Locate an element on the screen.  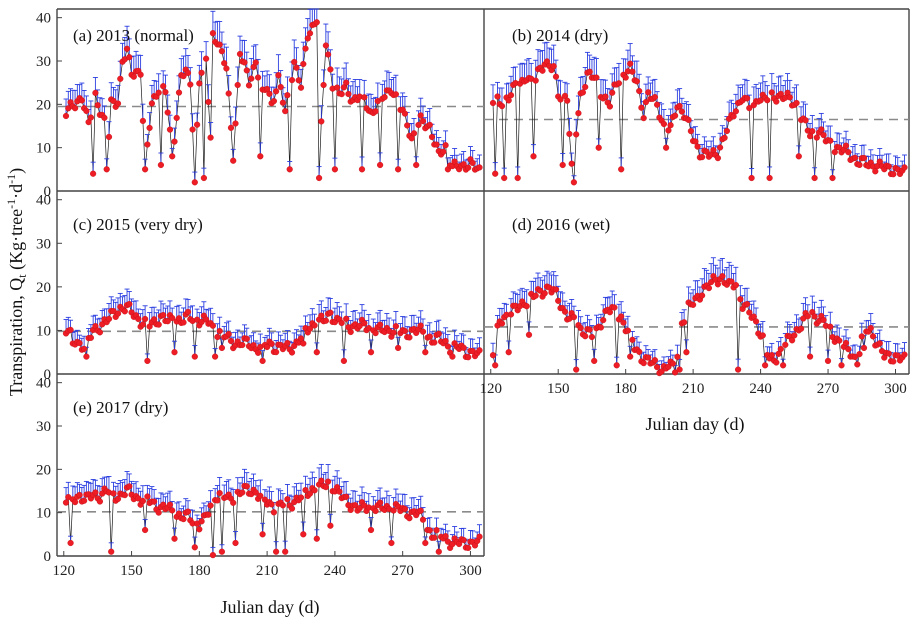
x-tick-label: 120 is located at coordinates (490, 389).